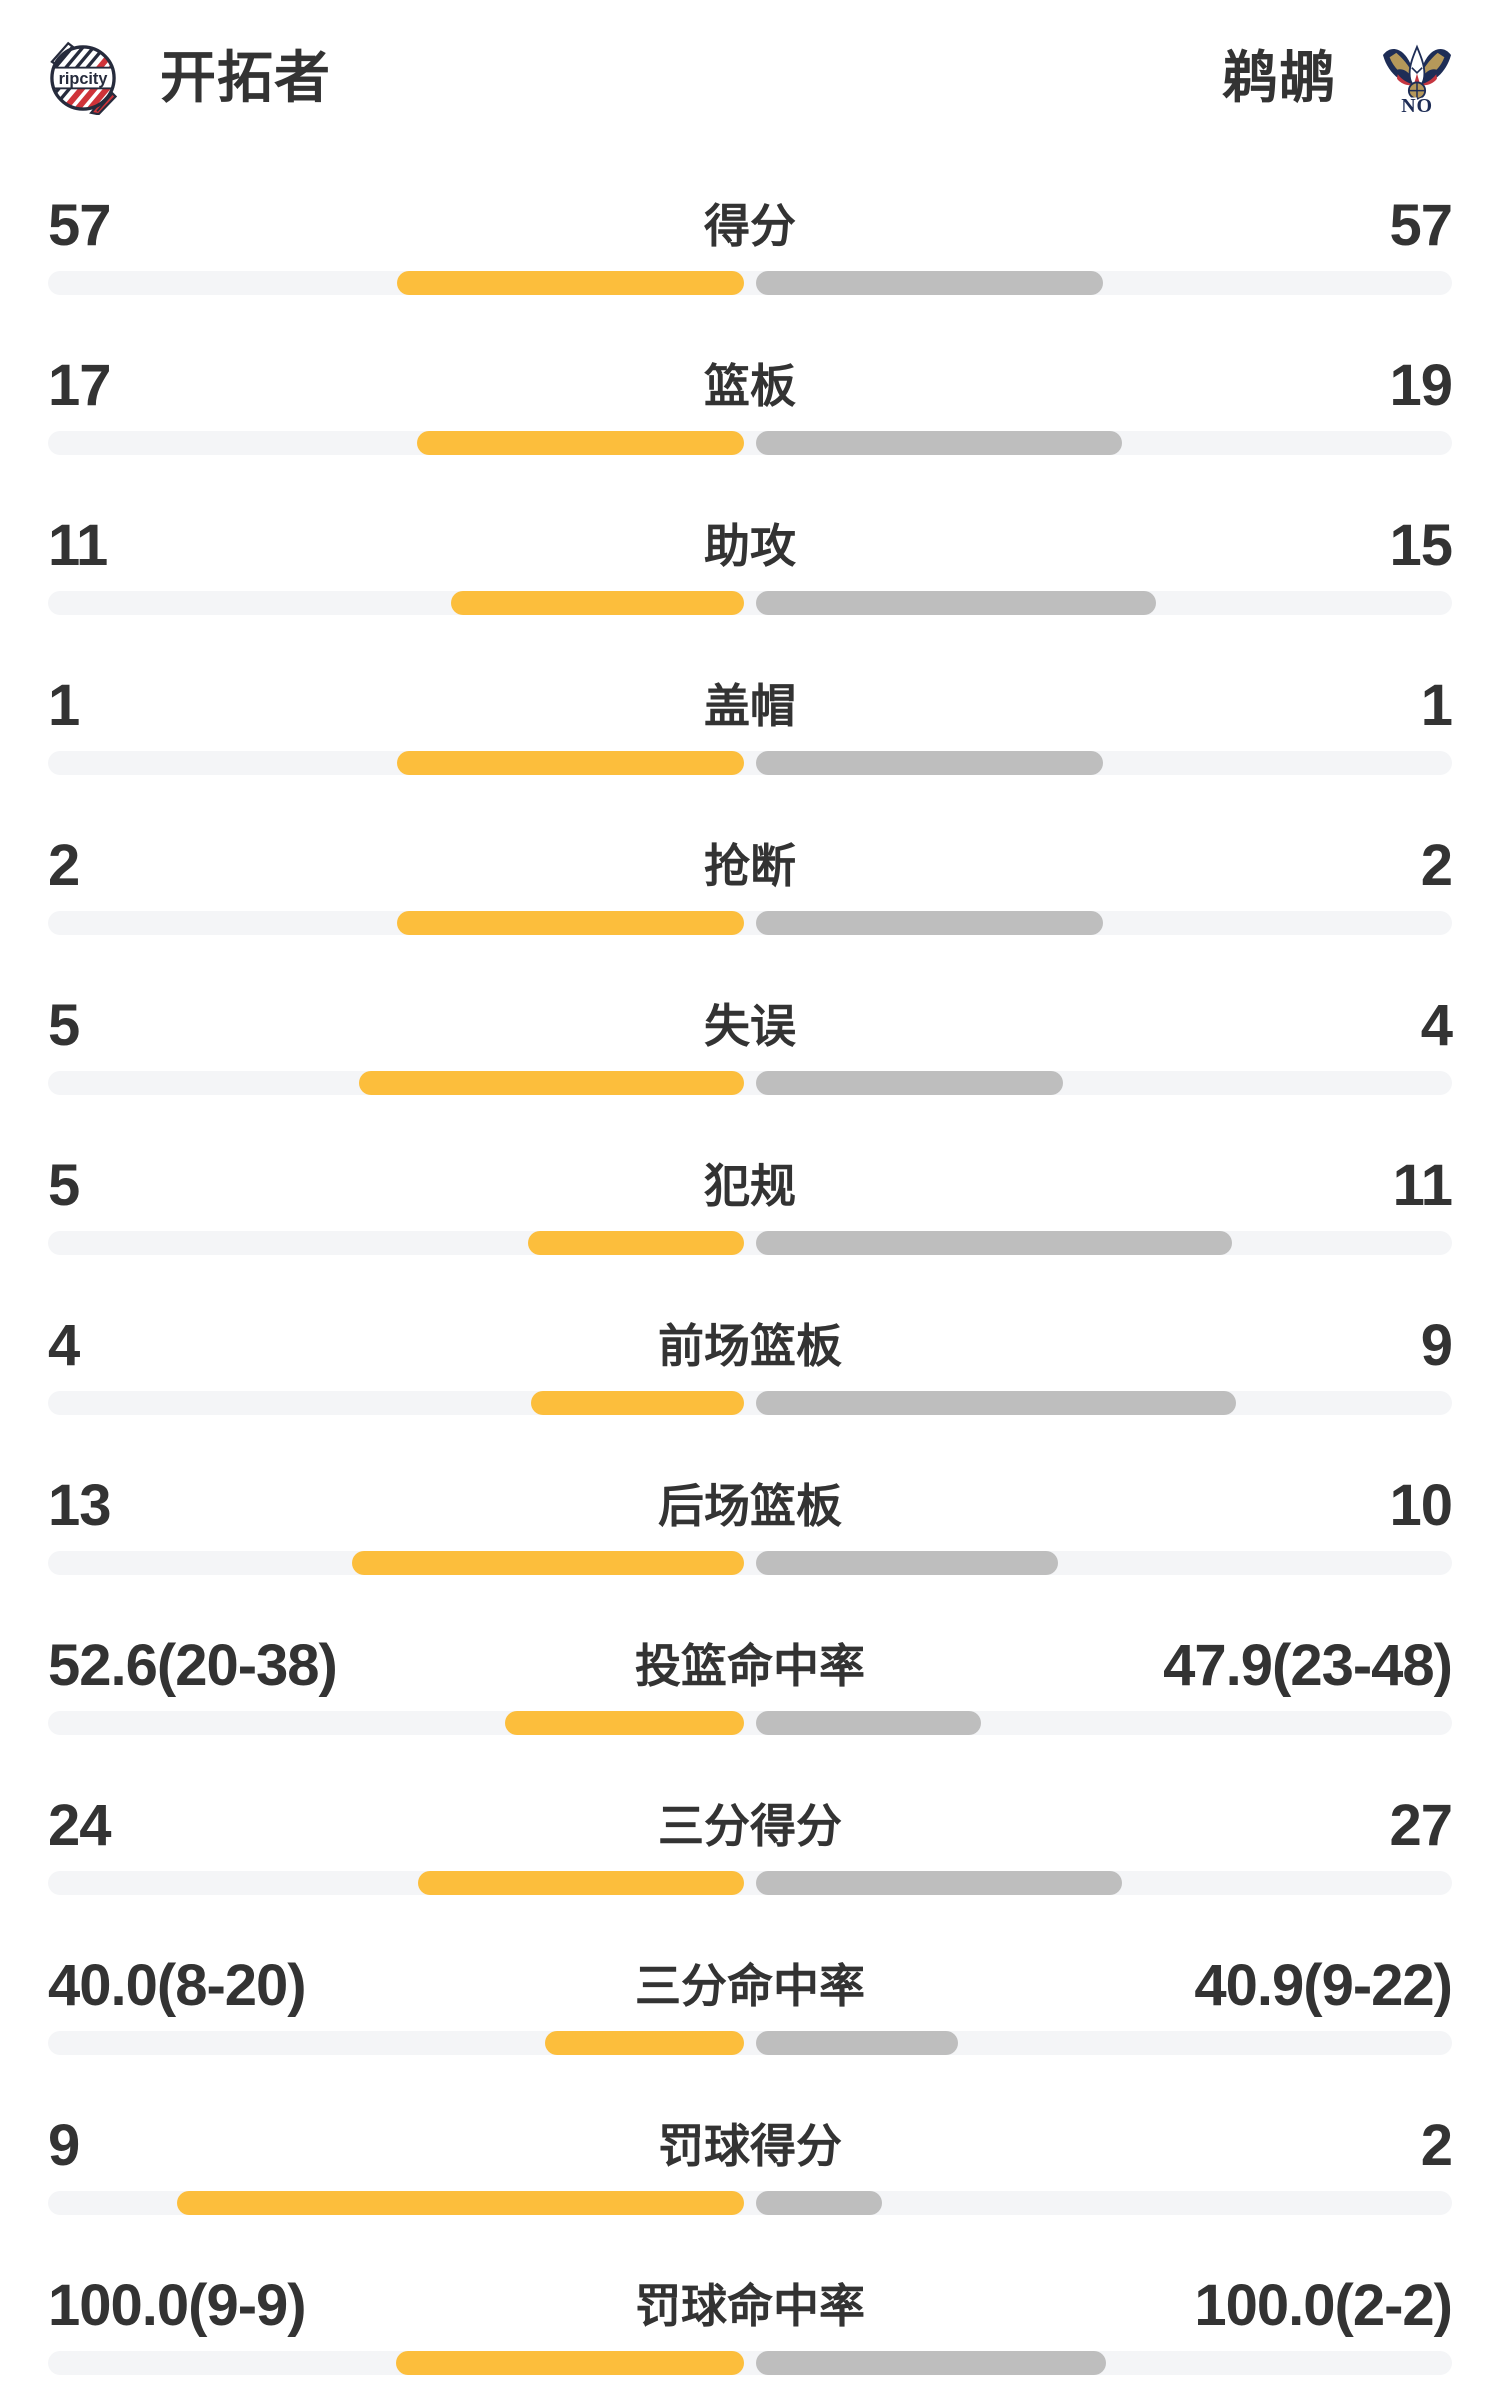 The width and height of the screenshot is (1500, 2400). I want to click on stat-label: 得分, so click(750, 226).